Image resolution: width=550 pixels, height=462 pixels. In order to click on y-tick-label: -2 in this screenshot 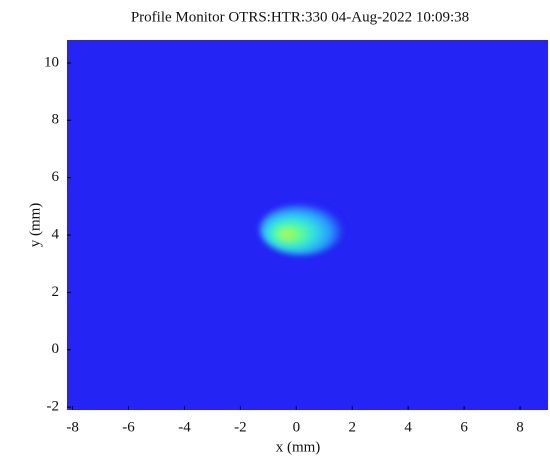, I will do `click(53, 407)`.